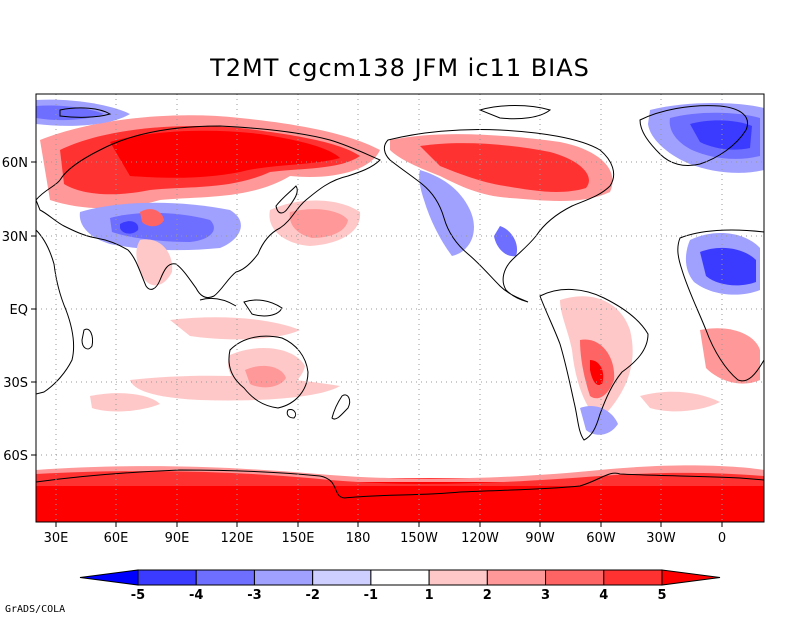 The image size is (800, 618). What do you see at coordinates (540, 538) in the screenshot?
I see `x-tick-label: 90W` at bounding box center [540, 538].